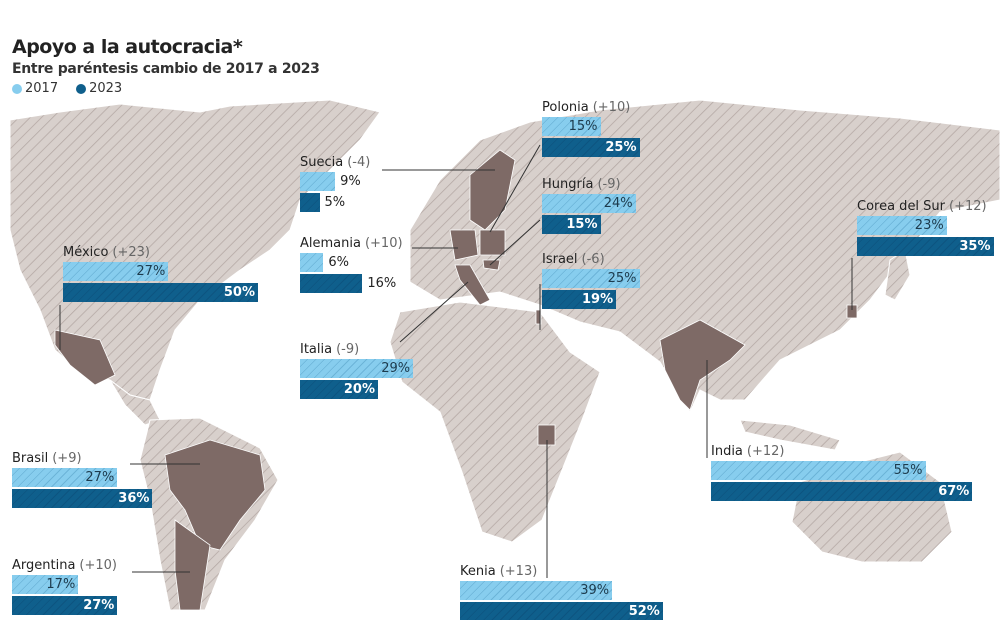 The image size is (1006, 620). I want to click on country-block-corea-del-sur: Corea del Sur (+12) 23% 35%, so click(931, 228).